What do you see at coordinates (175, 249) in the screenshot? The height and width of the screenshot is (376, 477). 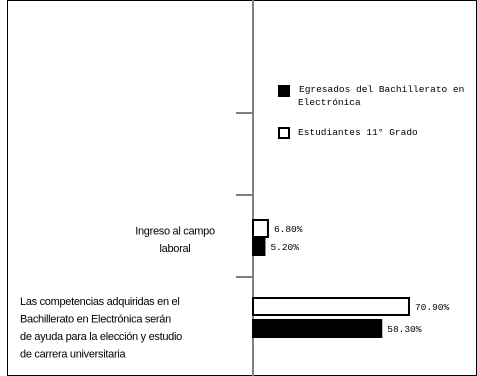 I see `category-label: laboral` at bounding box center [175, 249].